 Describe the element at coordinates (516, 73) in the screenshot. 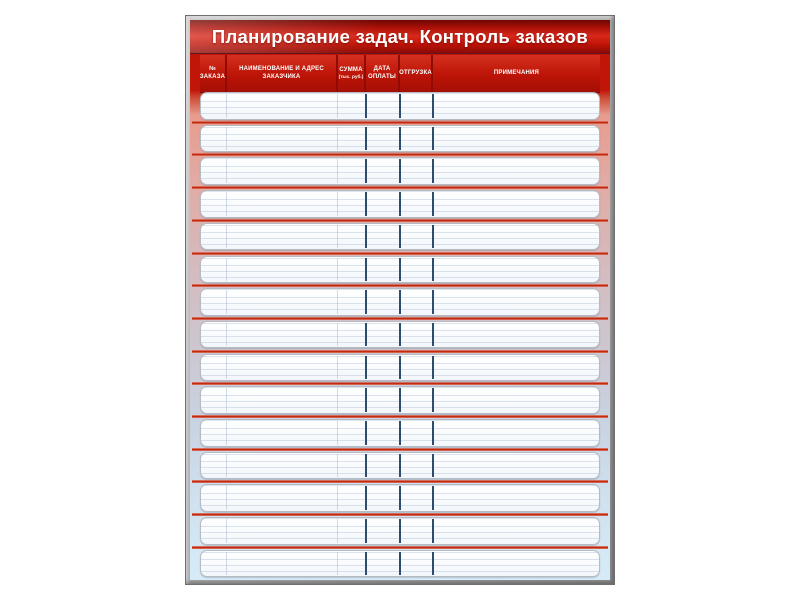

I see `header-cell-notes: ПРИМЕЧАНИЯ` at that location.